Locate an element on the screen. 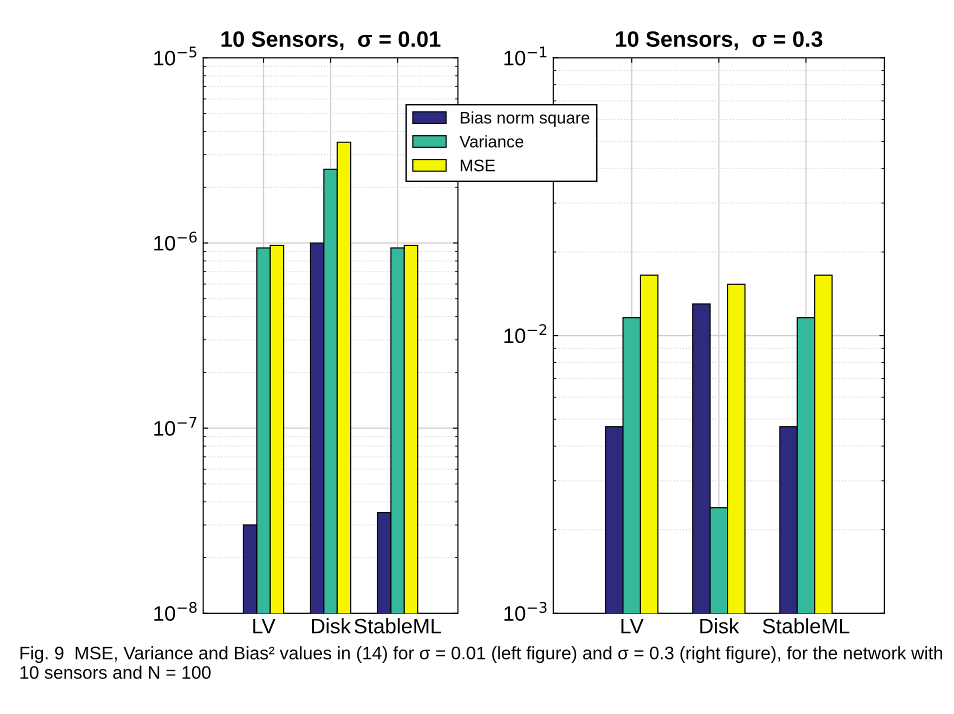 The height and width of the screenshot is (714, 954). legend-label: Variance is located at coordinates (492, 141).